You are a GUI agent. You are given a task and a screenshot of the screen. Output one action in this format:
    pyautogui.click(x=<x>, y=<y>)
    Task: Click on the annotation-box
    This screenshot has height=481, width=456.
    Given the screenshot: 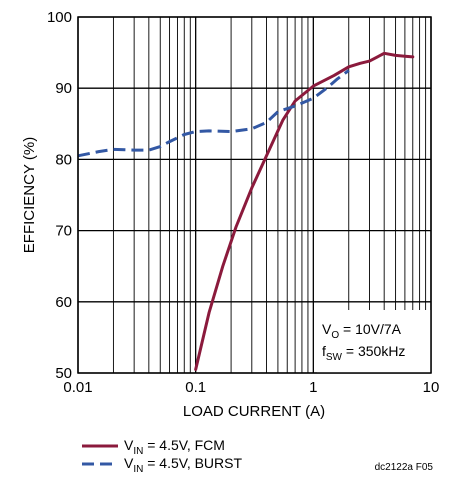 What is the action you would take?
    pyautogui.click(x=374, y=341)
    